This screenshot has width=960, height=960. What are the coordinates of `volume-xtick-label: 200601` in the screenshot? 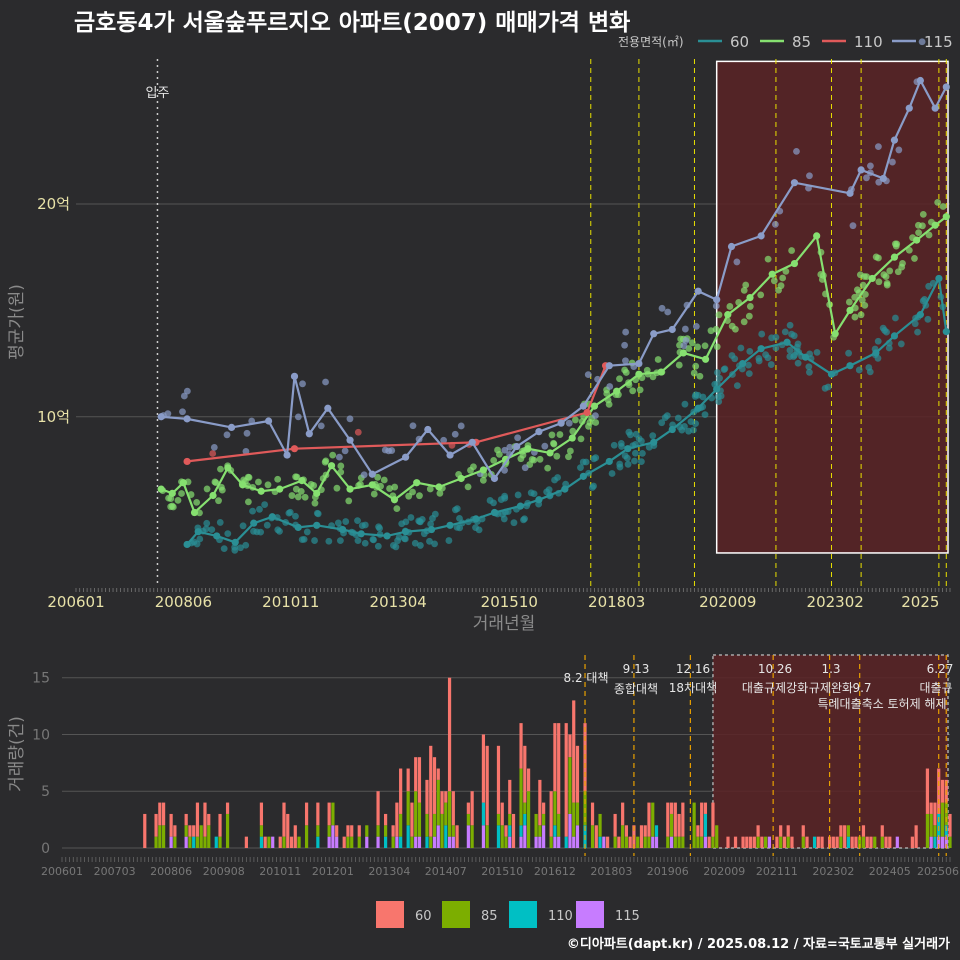 It's located at (62, 871).